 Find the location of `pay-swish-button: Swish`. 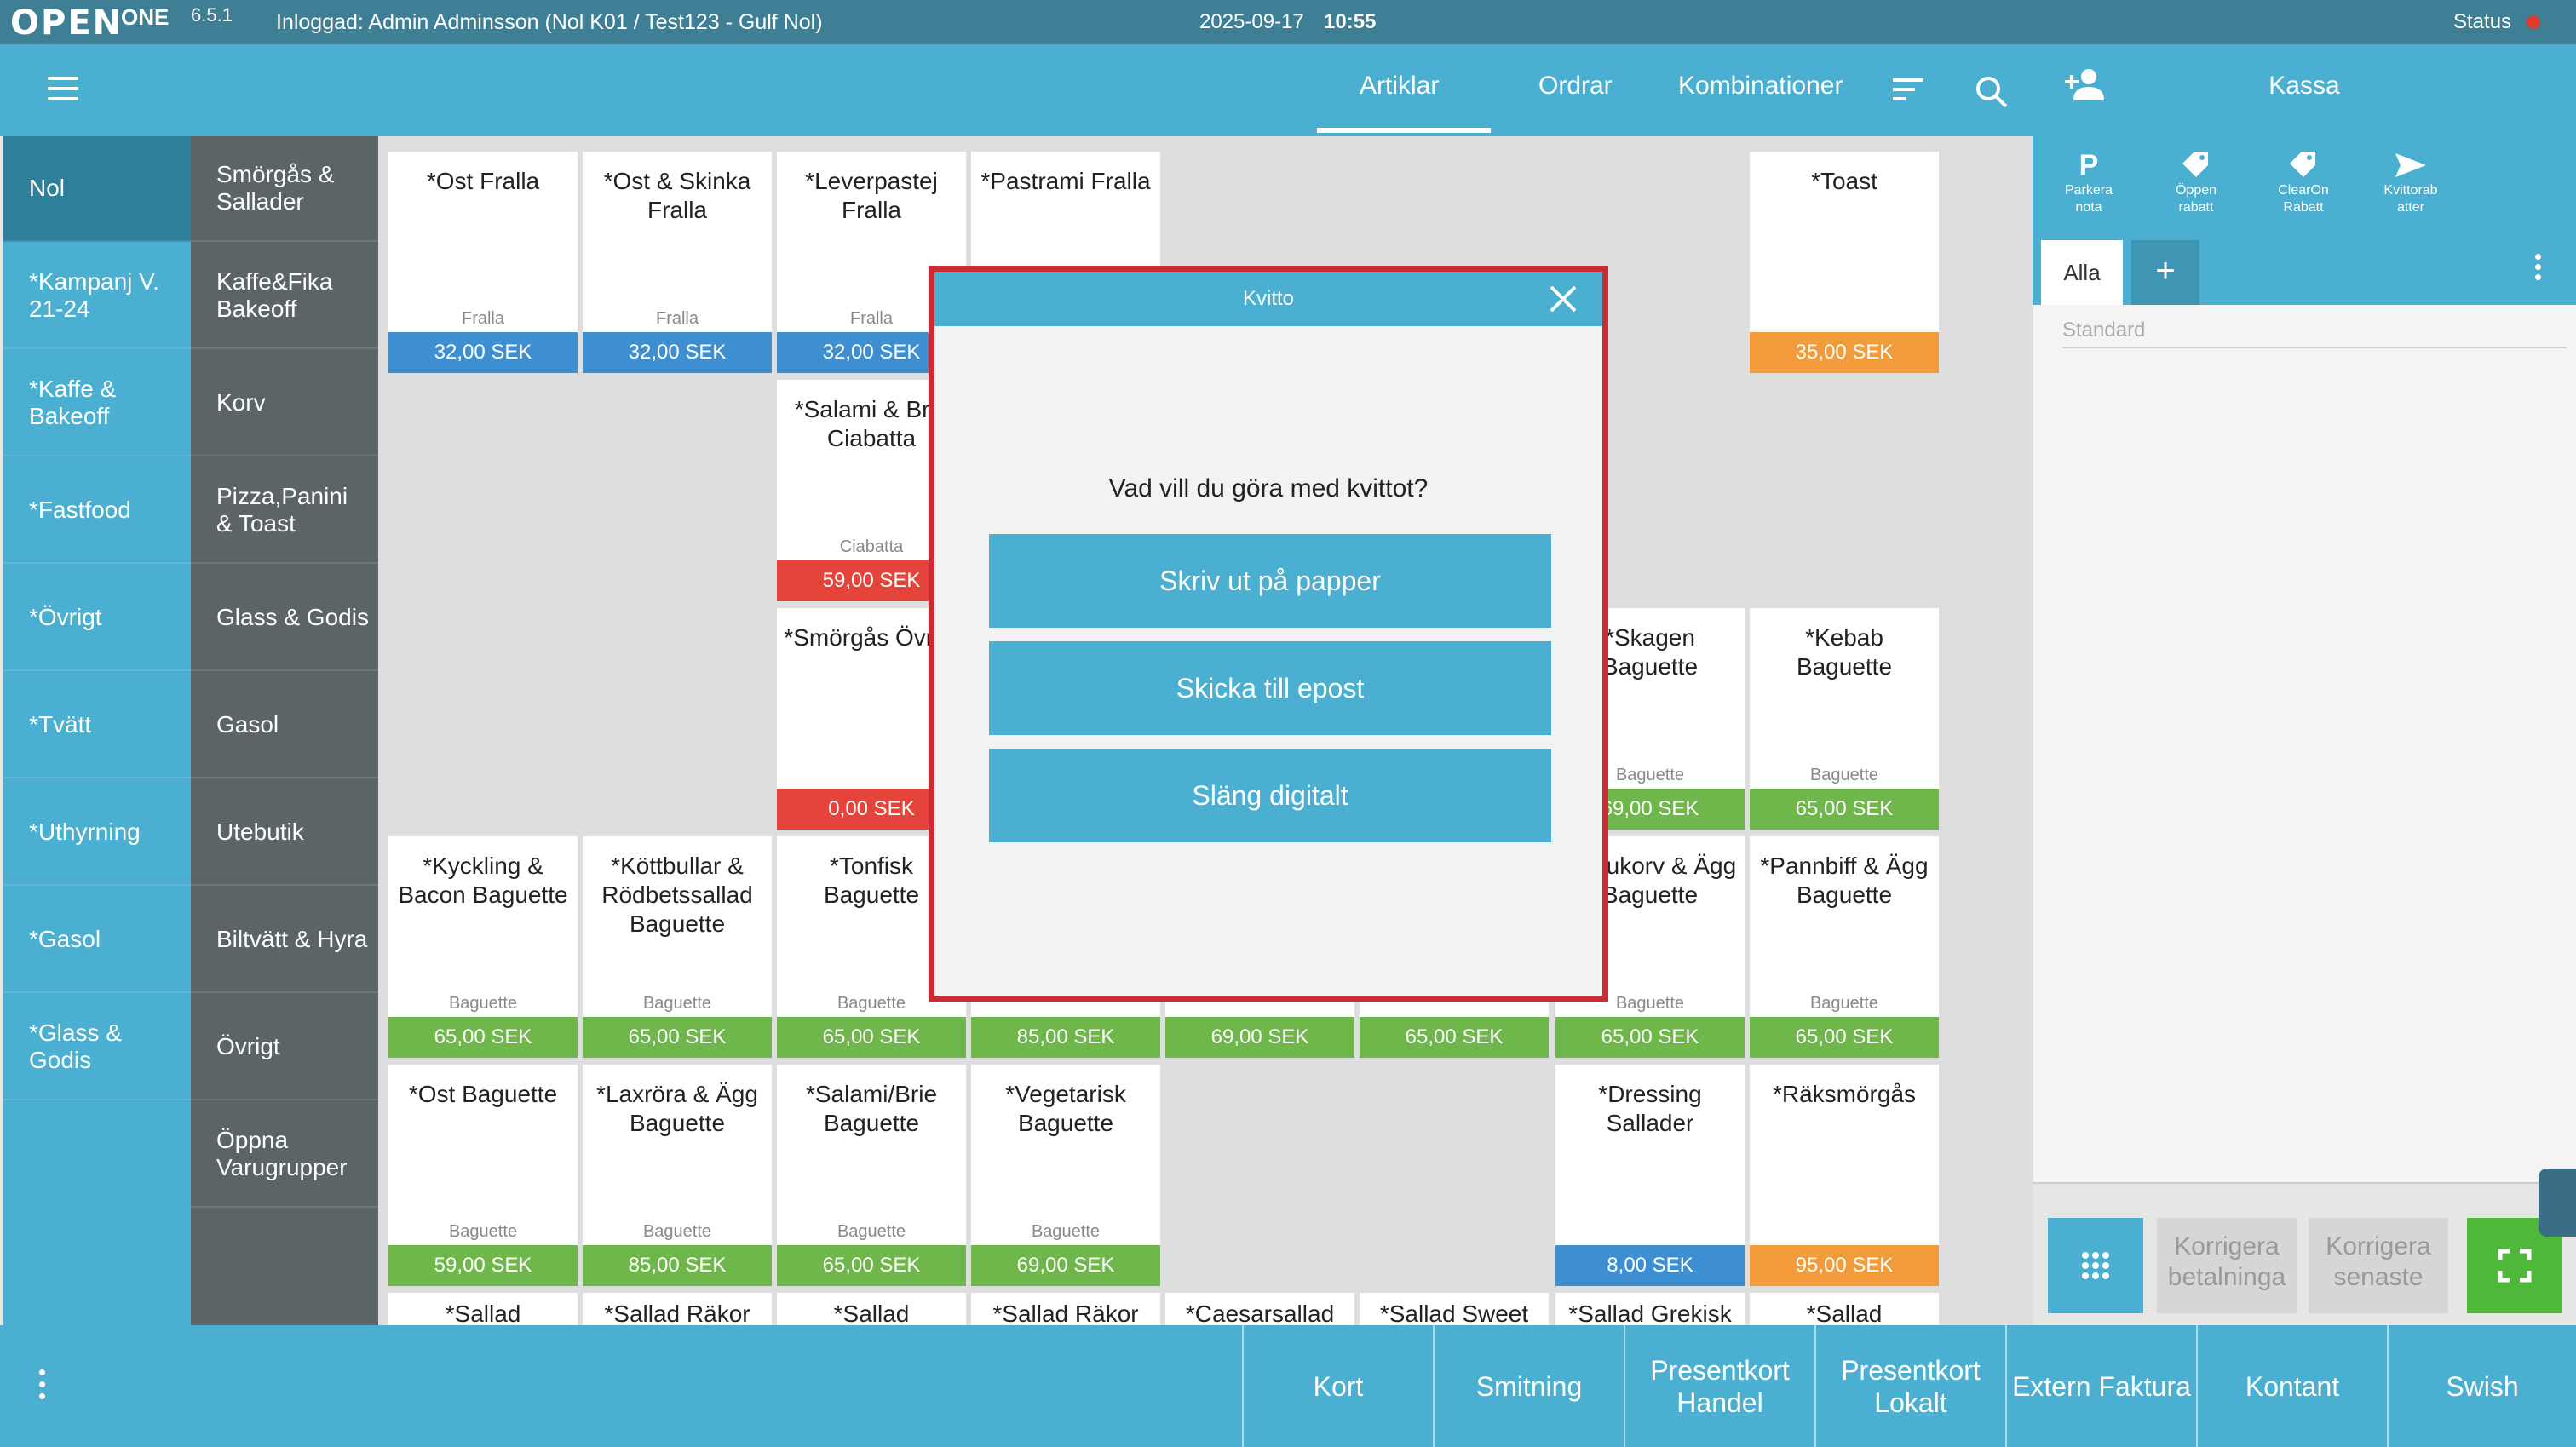

pay-swish-button: Swish is located at coordinates (2481, 1386).